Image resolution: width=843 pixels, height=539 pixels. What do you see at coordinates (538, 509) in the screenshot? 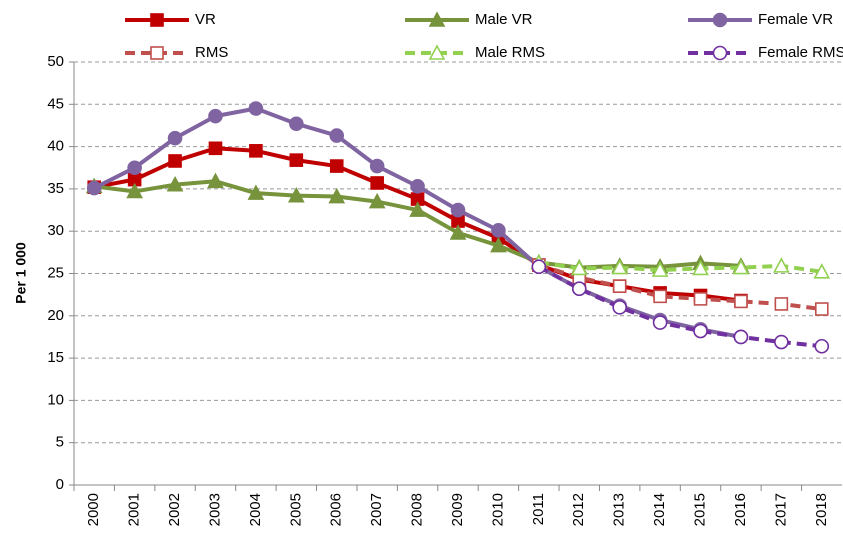
I see `x-tick-label: 2011` at bounding box center [538, 509].